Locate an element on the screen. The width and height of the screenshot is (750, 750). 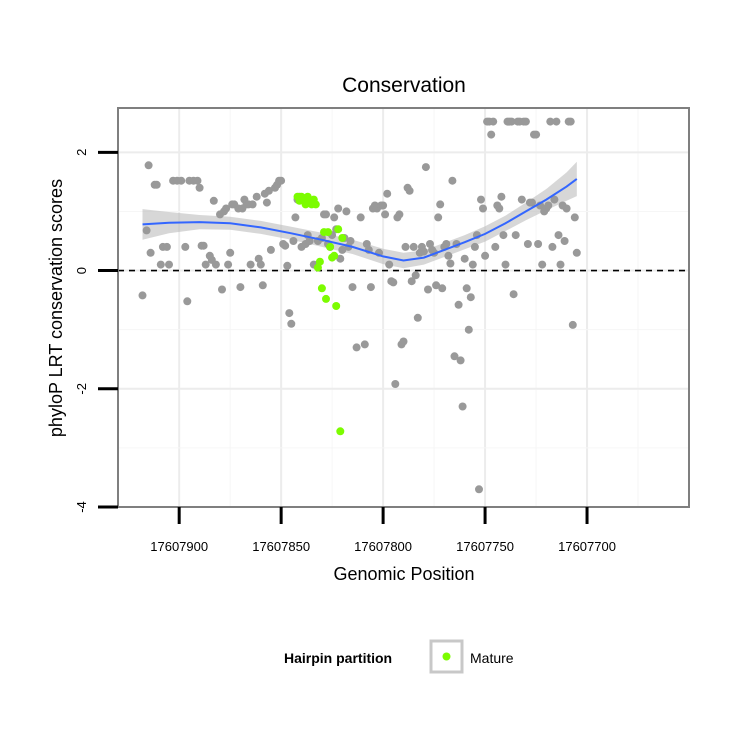
legend-label-mature: Mature is located at coordinates (492, 658).